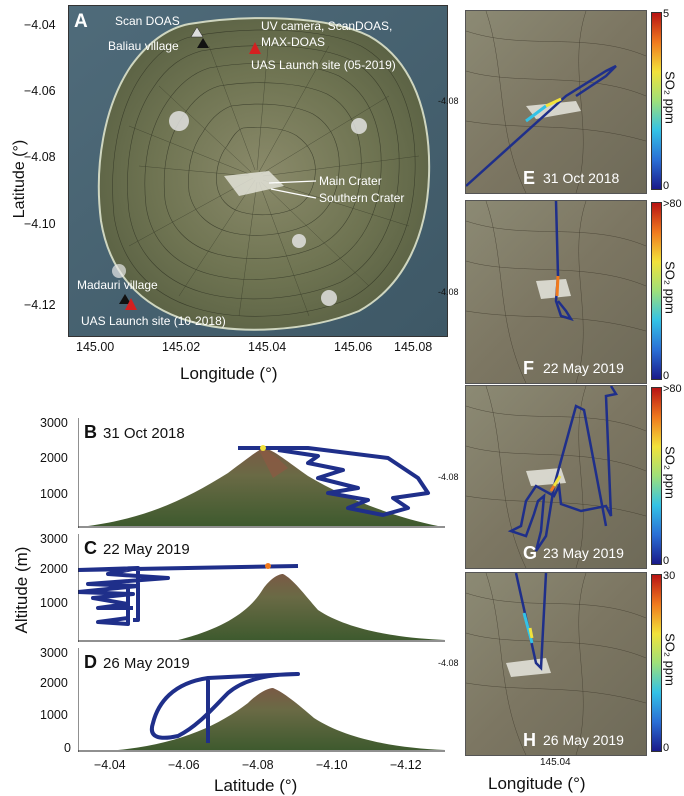  Describe the element at coordinates (40, 305) in the screenshot. I see `ytick: −4.12` at that location.